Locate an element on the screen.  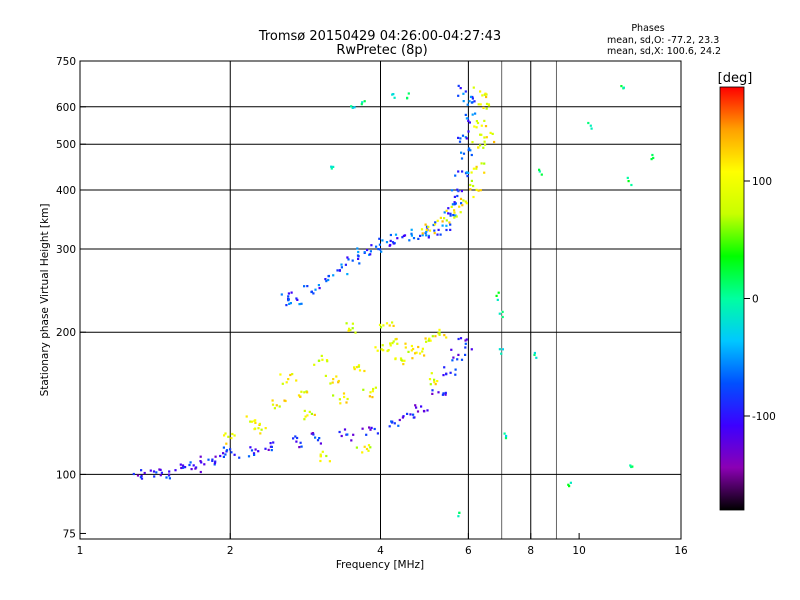
x-tick-label: 10 is located at coordinates (578, 551).